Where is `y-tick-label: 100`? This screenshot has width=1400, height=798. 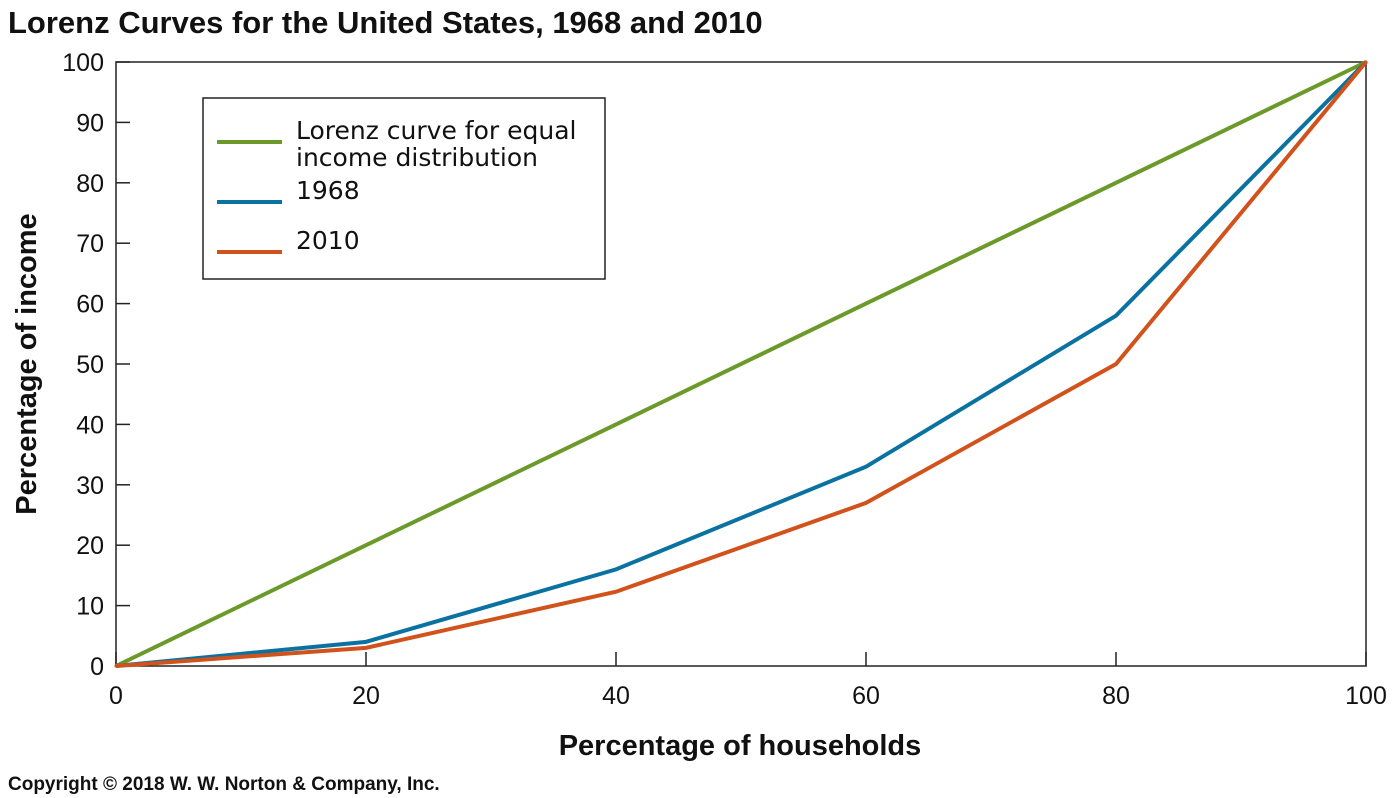
y-tick-label: 100 is located at coordinates (83, 63).